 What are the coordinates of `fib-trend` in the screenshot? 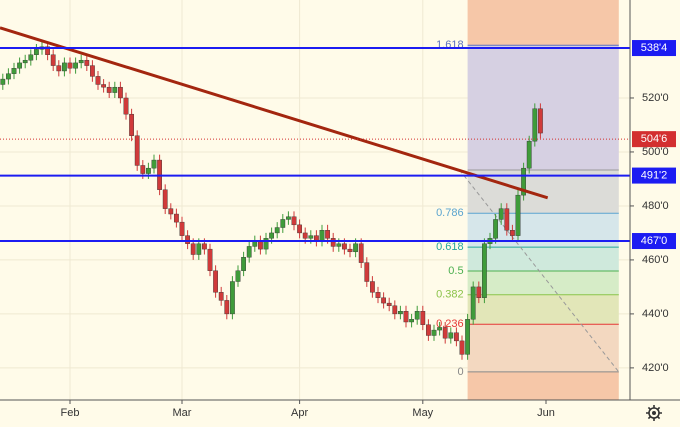 It's located at (539, 271).